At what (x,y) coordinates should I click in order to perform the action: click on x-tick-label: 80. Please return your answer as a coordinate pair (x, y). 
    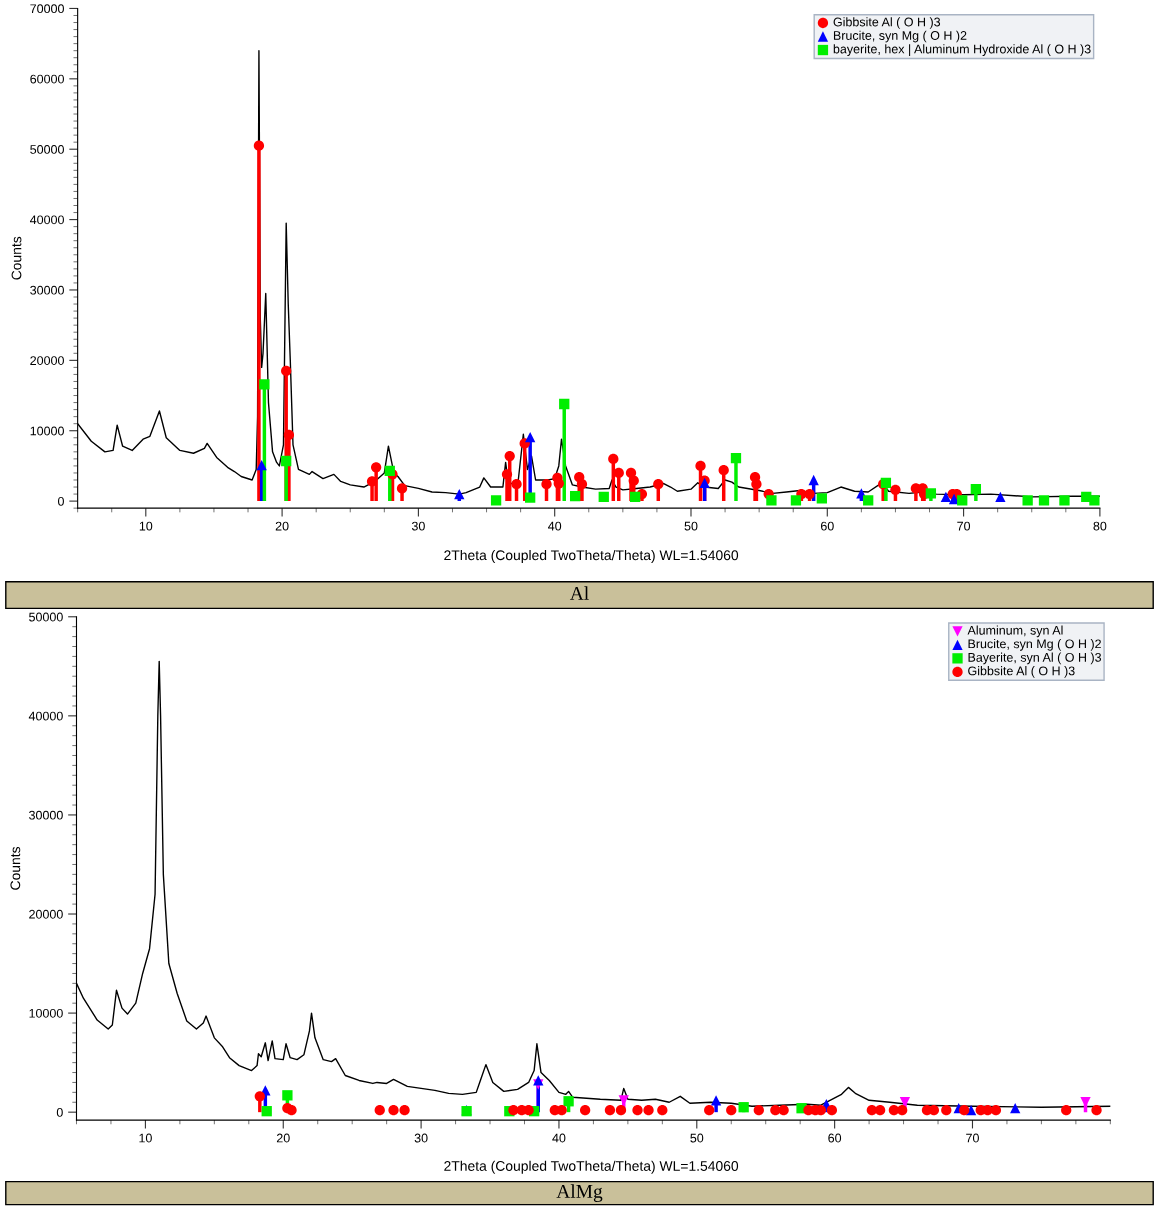
    Looking at the image, I should click on (1100, 526).